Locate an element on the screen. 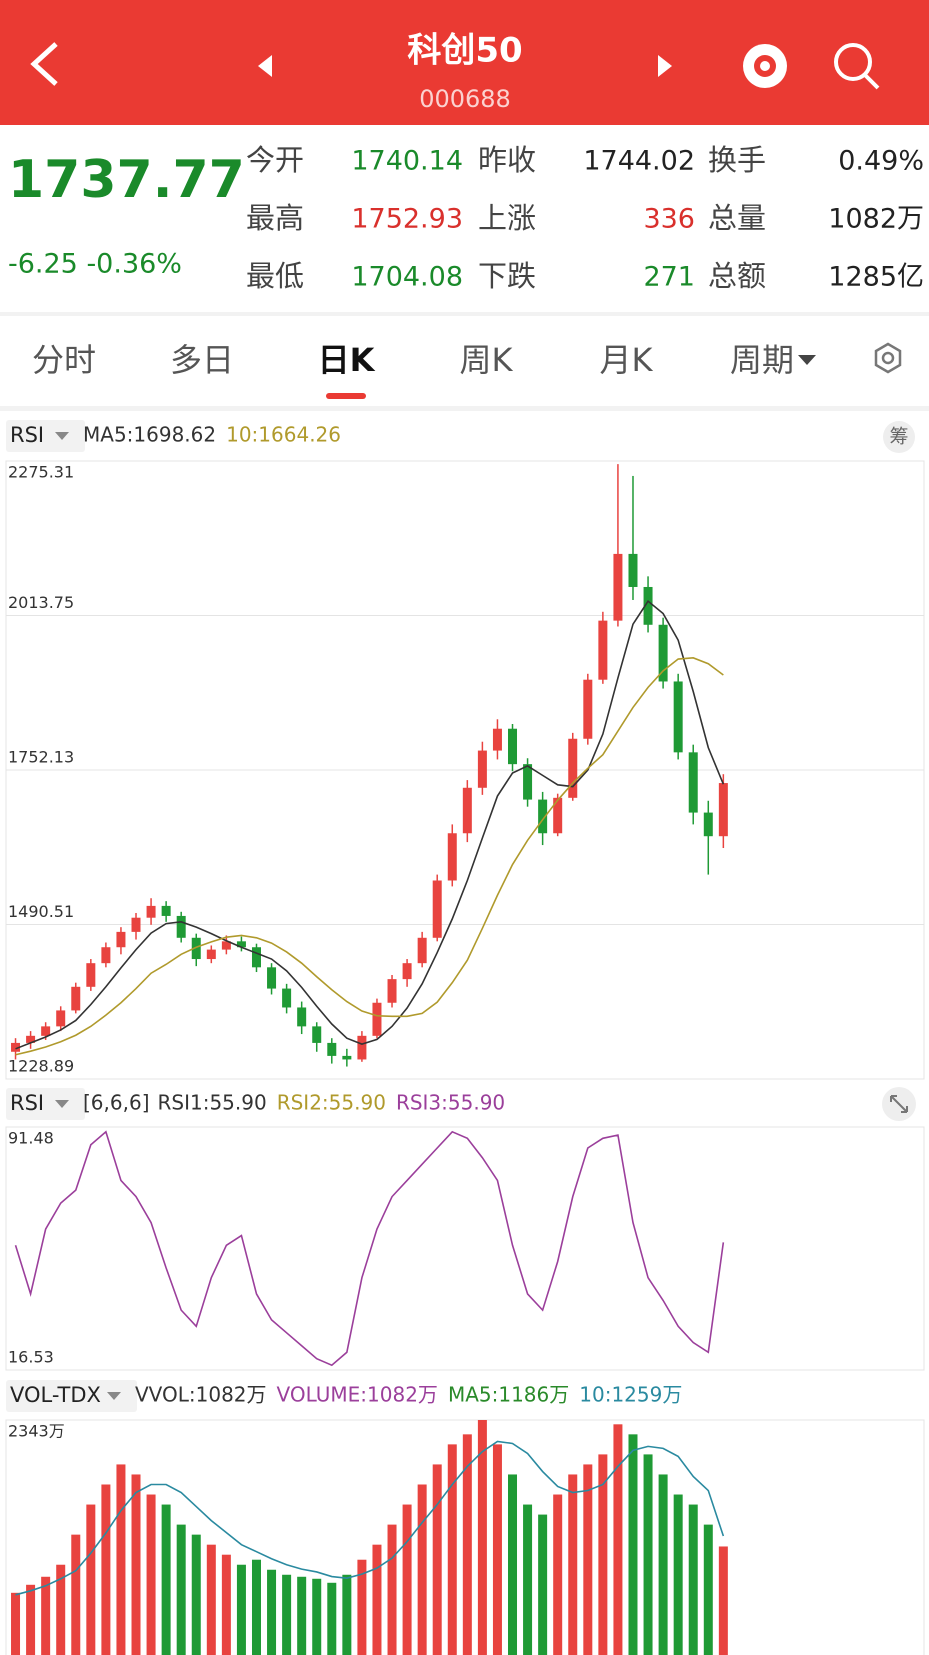 Image resolution: width=929 pixels, height=1655 pixels. stat-value: 271 is located at coordinates (669, 277).